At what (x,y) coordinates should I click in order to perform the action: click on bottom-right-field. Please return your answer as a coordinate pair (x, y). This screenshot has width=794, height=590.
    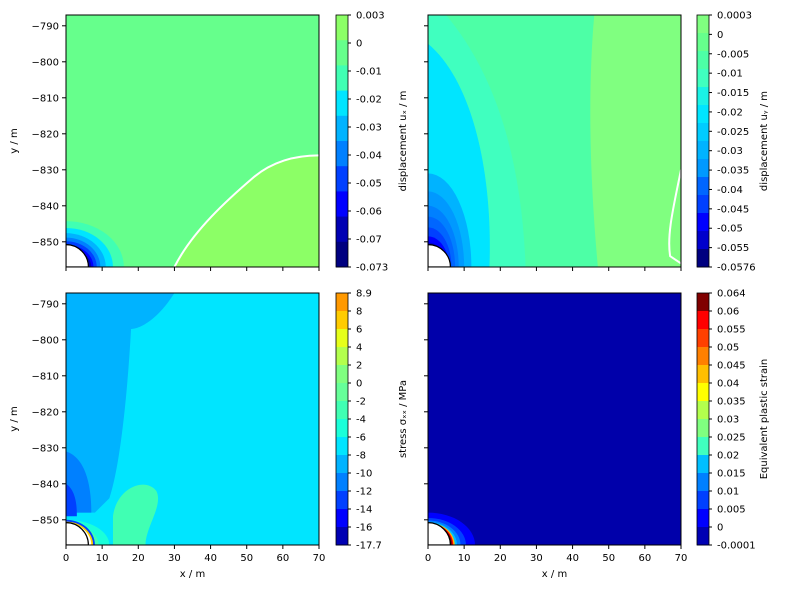
    Looking at the image, I should click on (554, 419).